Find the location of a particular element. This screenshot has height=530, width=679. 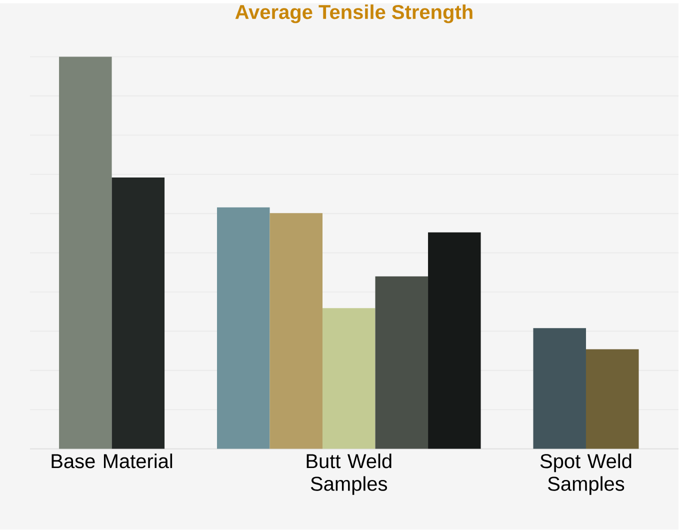

chart-title: Average Tensile Strength is located at coordinates (353, 14).